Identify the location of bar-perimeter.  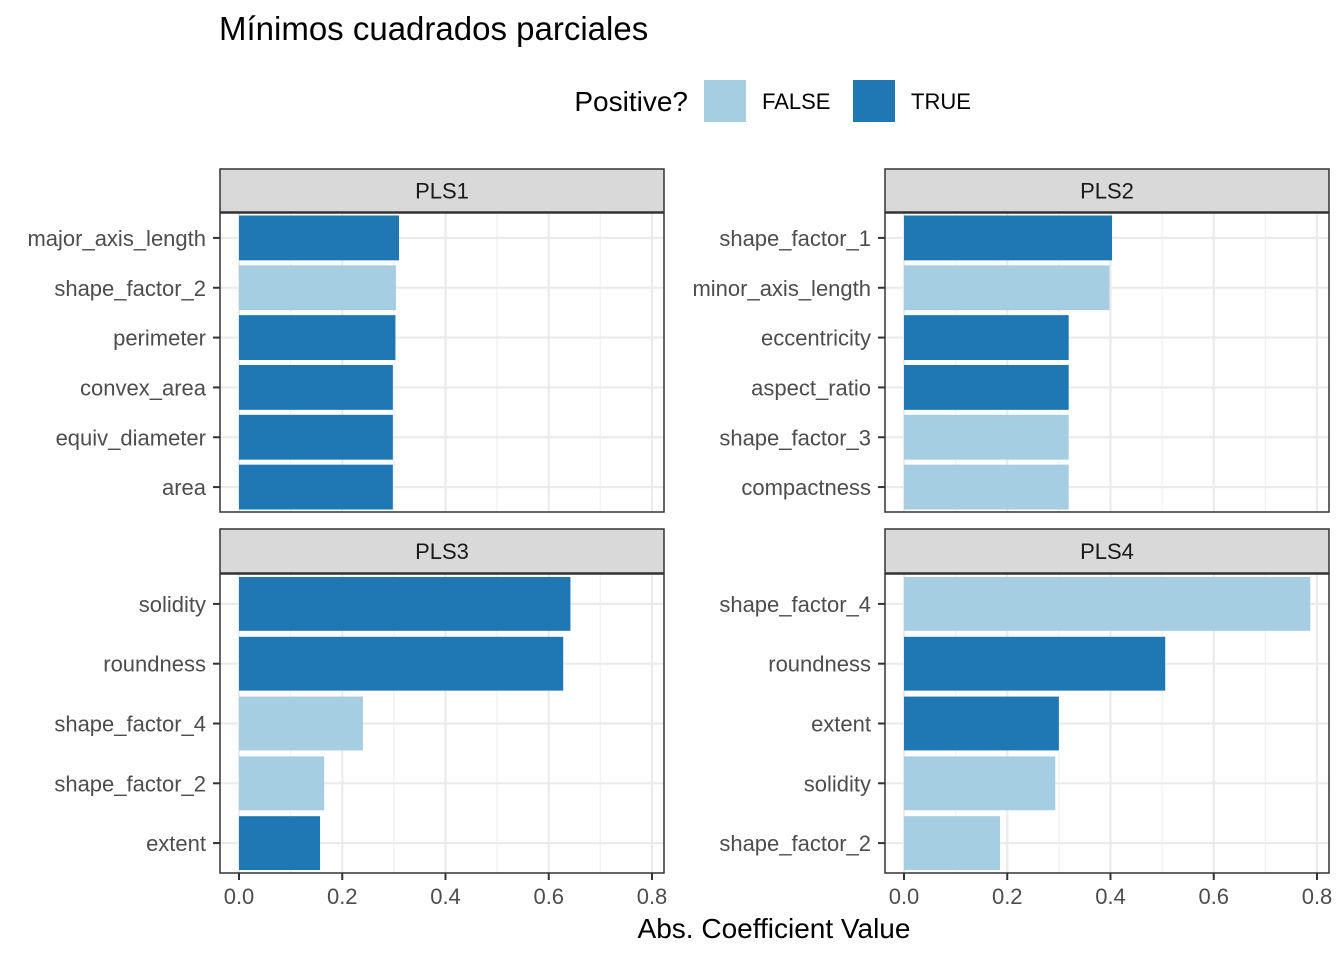
(317, 338).